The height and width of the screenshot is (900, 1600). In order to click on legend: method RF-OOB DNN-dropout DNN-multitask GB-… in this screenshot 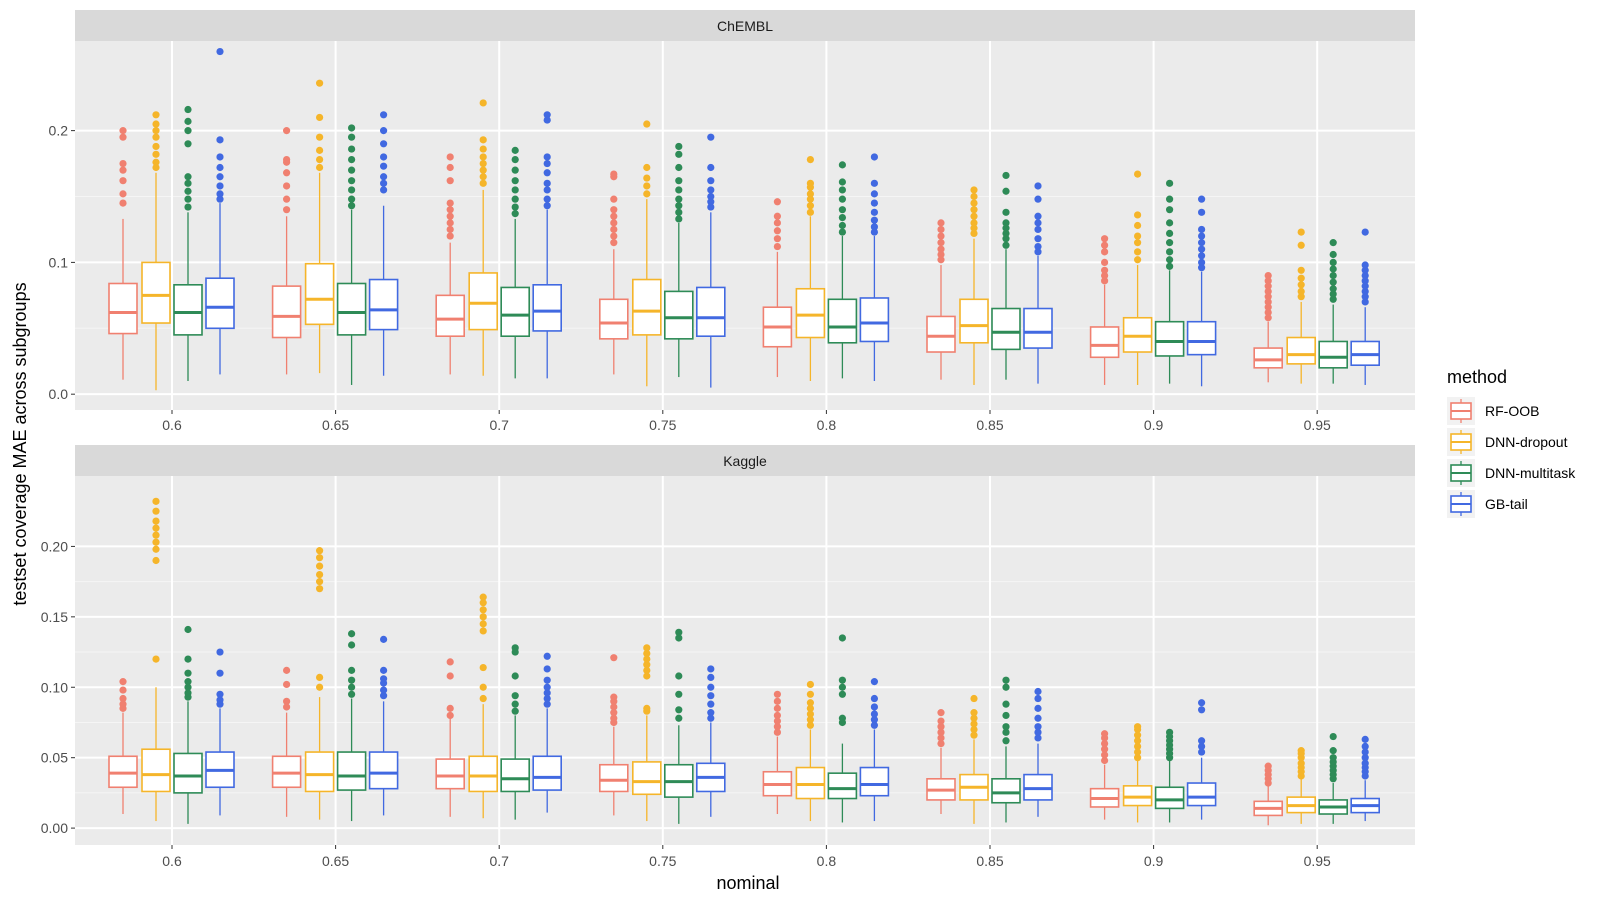, I will do `click(1511, 442)`.